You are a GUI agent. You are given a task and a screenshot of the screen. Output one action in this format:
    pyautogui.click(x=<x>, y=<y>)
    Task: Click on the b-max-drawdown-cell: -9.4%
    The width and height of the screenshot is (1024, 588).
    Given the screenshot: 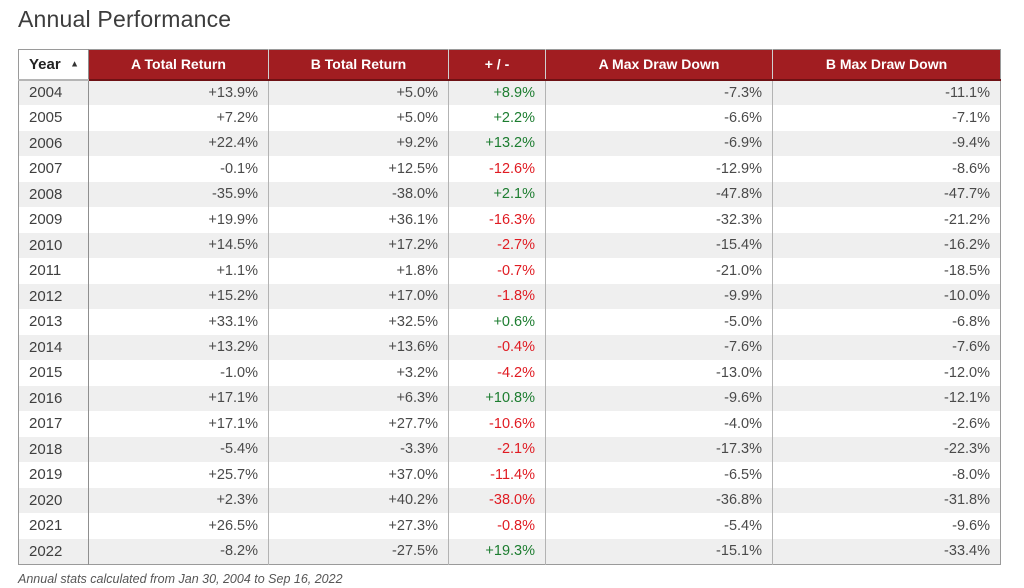 What is the action you would take?
    pyautogui.click(x=886, y=143)
    